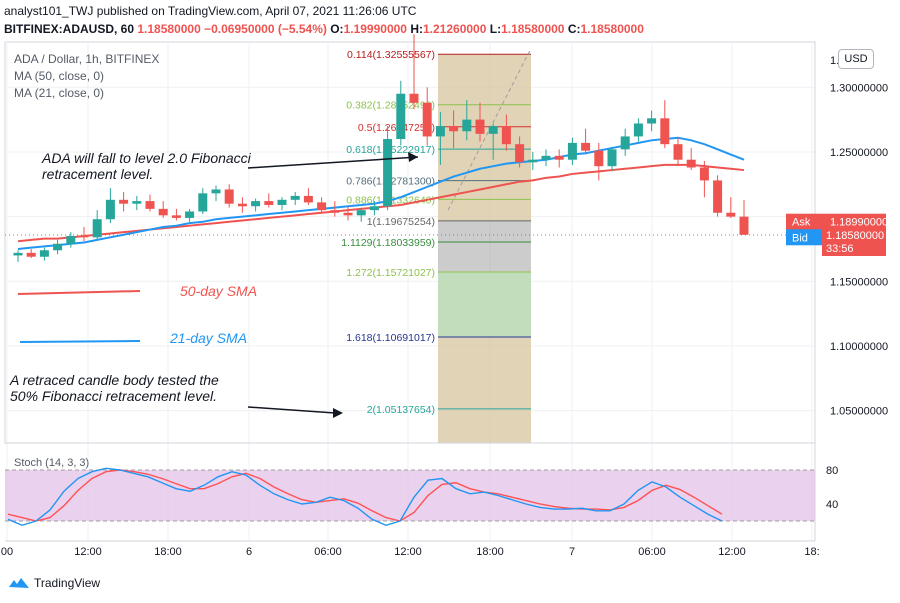  What do you see at coordinates (113, 396) in the screenshot?
I see `annotation-retrace-line2: 50% Fibonacci retracement level.` at bounding box center [113, 396].